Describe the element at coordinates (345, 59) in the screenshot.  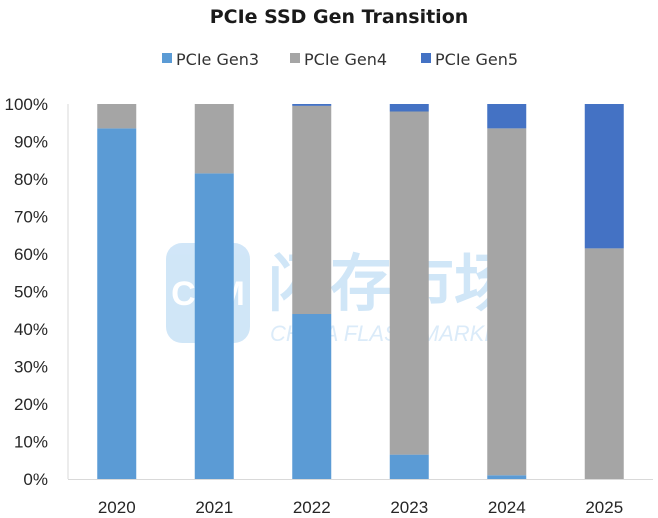
I see `legend-label: PCIe Gen4` at that location.